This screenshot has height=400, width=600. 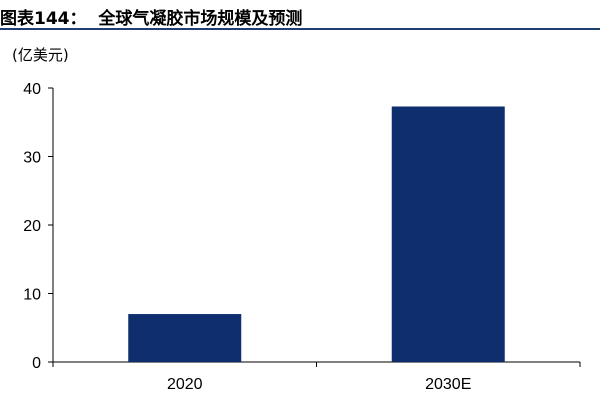 I want to click on page-title: 图表144： 全球气凝胶市场规模及预测, so click(x=151, y=19).